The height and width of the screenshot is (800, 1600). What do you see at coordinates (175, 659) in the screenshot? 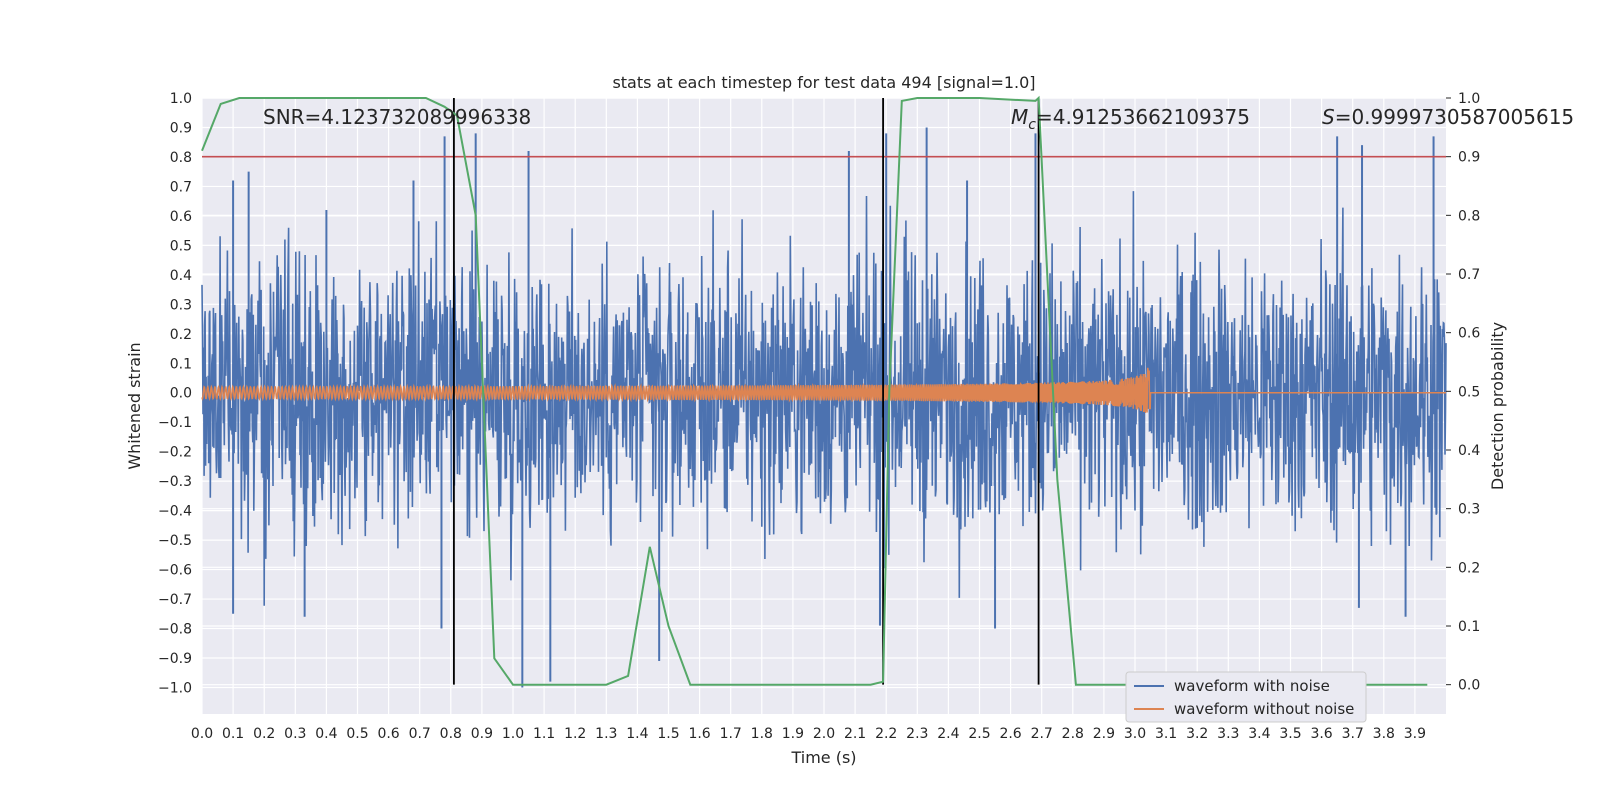
I see `y-tick-label: −0.9` at bounding box center [175, 659].